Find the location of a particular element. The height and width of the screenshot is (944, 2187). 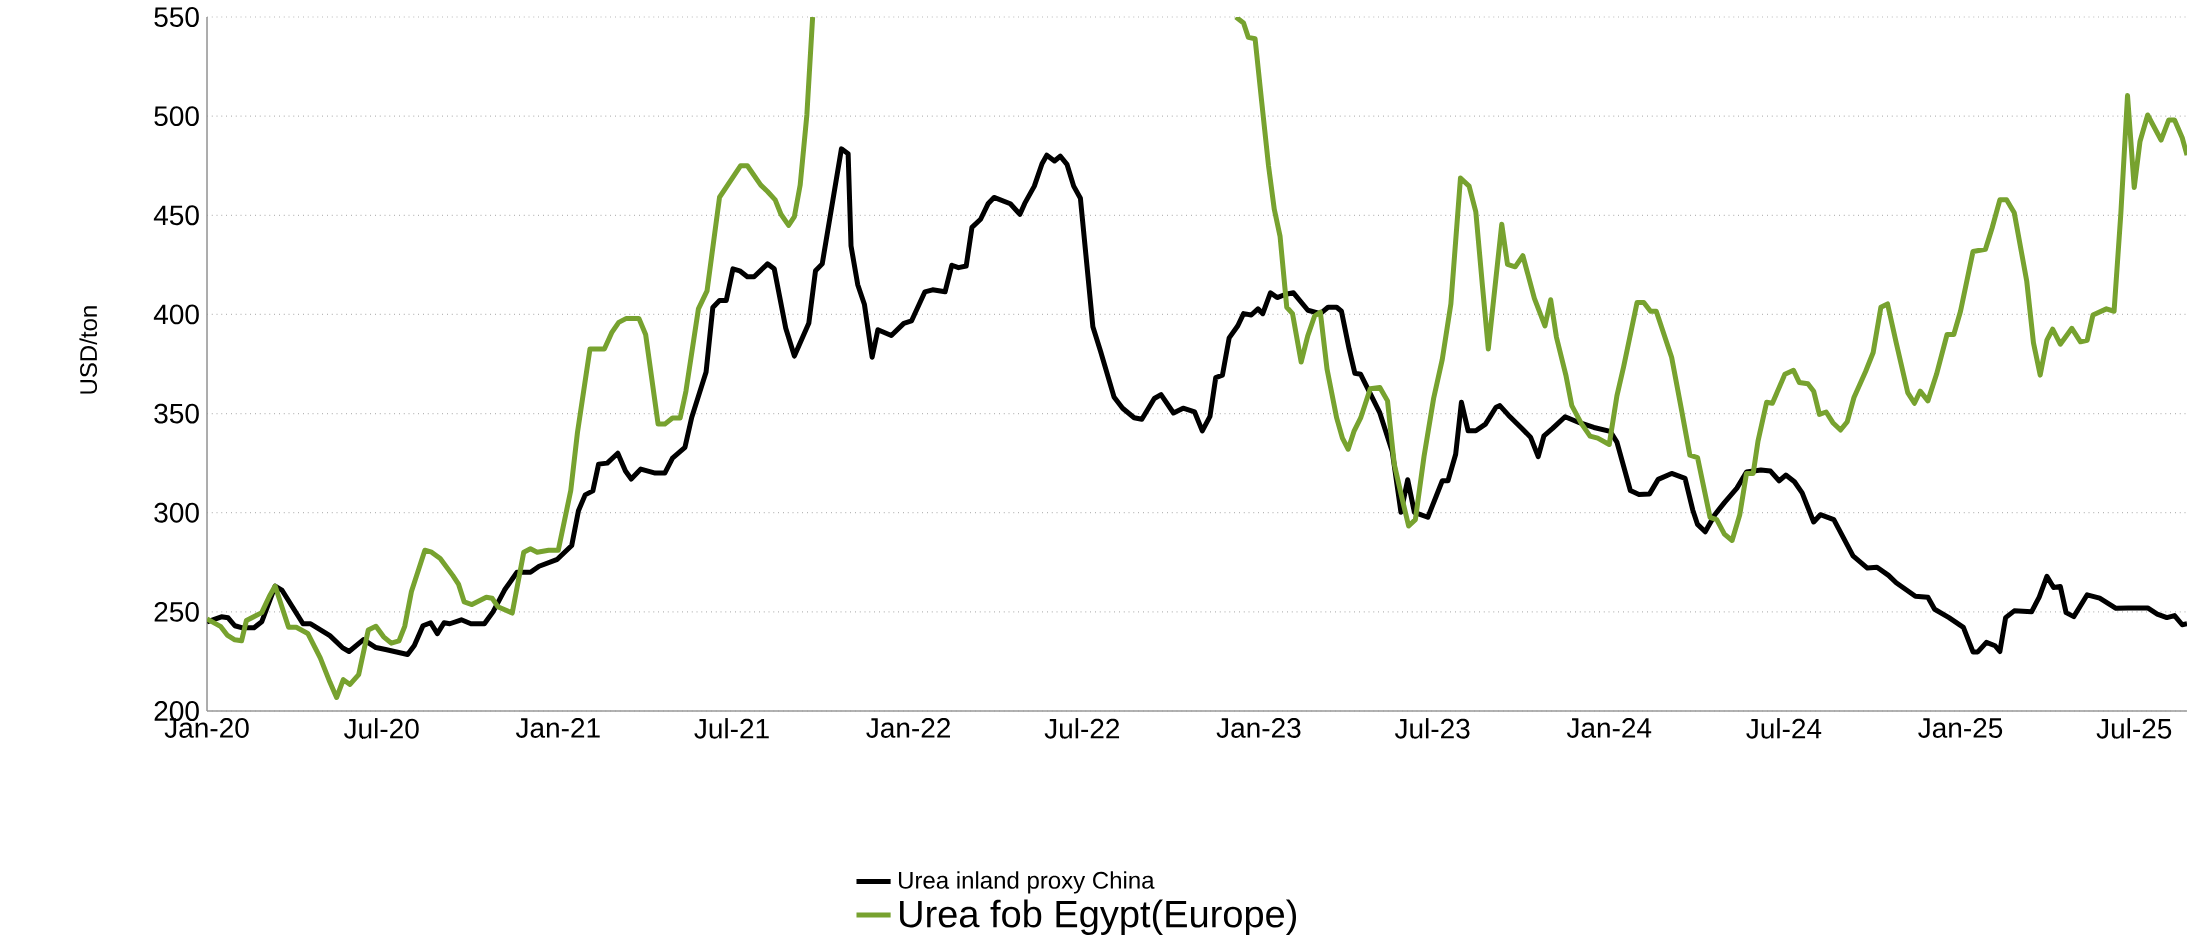

x-tick-label: Jul-22 is located at coordinates (1082, 728).